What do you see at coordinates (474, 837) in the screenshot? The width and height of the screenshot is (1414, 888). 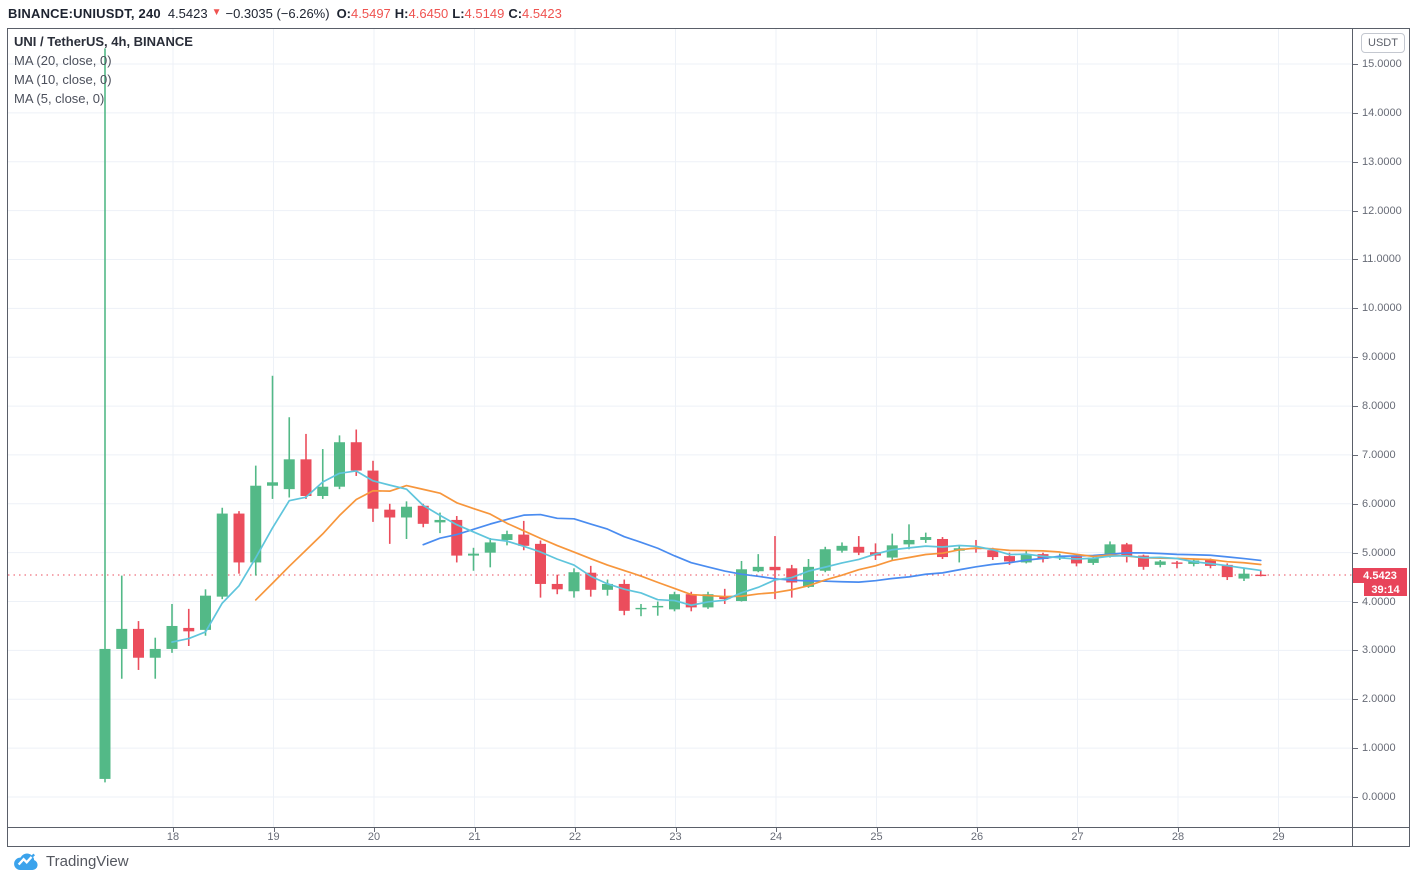 I see `time-tick-label: 21` at bounding box center [474, 837].